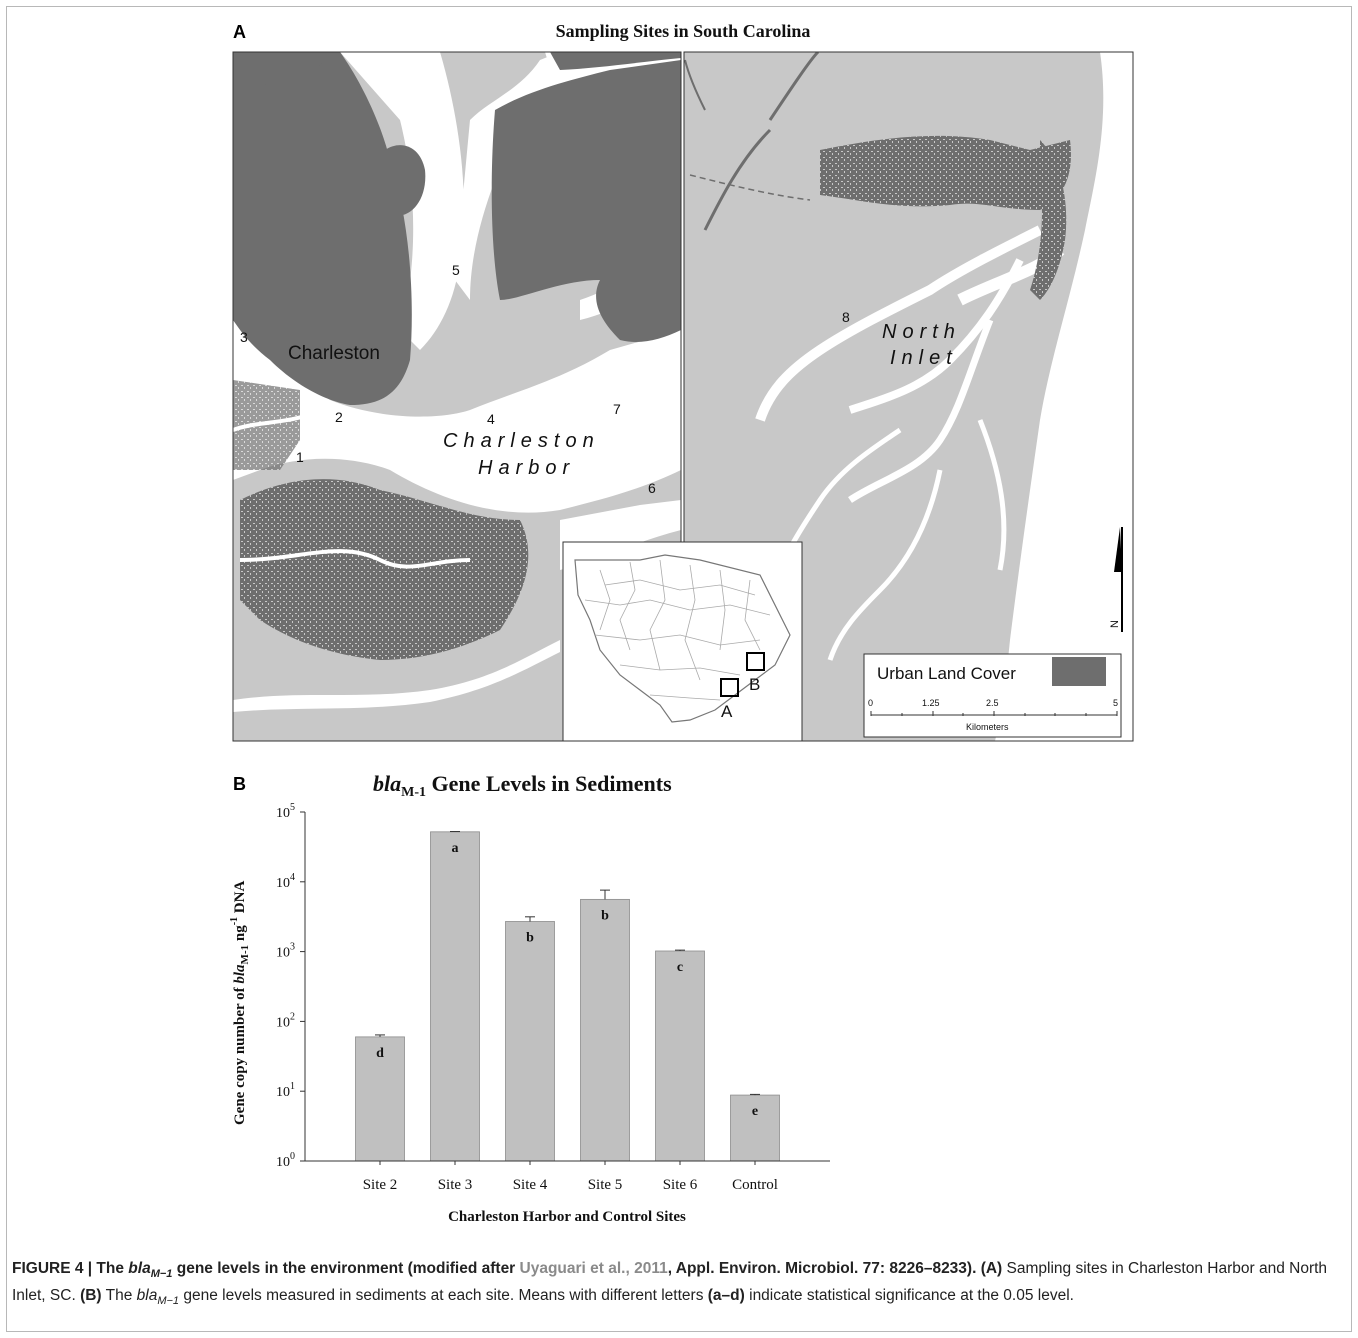 This screenshot has height=1338, width=1358. I want to click on scale-unit: Kilometers, so click(987, 727).